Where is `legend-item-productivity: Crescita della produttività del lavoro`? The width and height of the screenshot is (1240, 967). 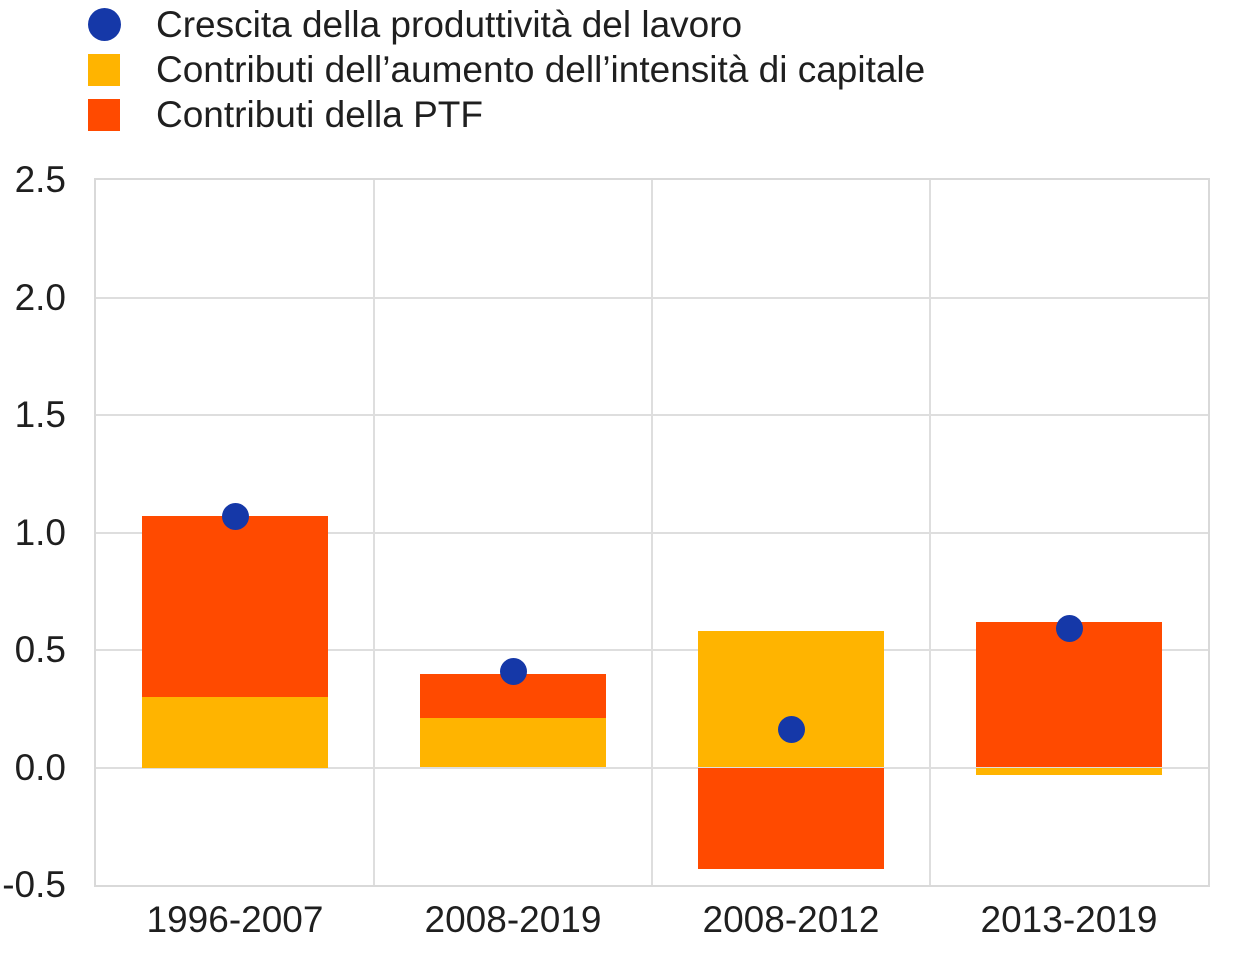 legend-item-productivity: Crescita della produttività del lavoro is located at coordinates (506, 24).